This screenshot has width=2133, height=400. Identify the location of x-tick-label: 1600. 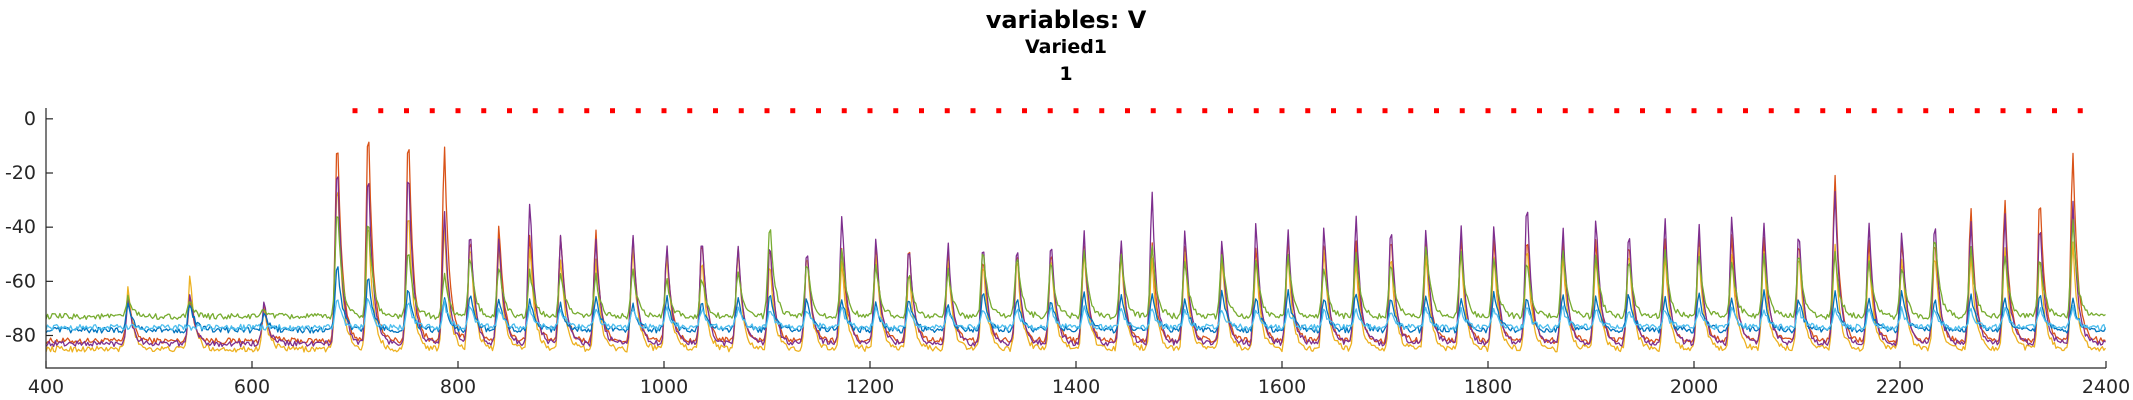
(1282, 387).